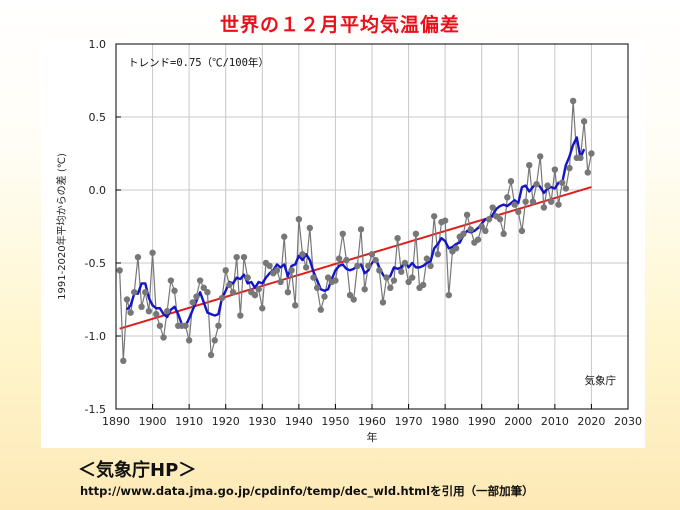  What do you see at coordinates (518, 421) in the screenshot?
I see `x-tick-label: 2000` at bounding box center [518, 421].